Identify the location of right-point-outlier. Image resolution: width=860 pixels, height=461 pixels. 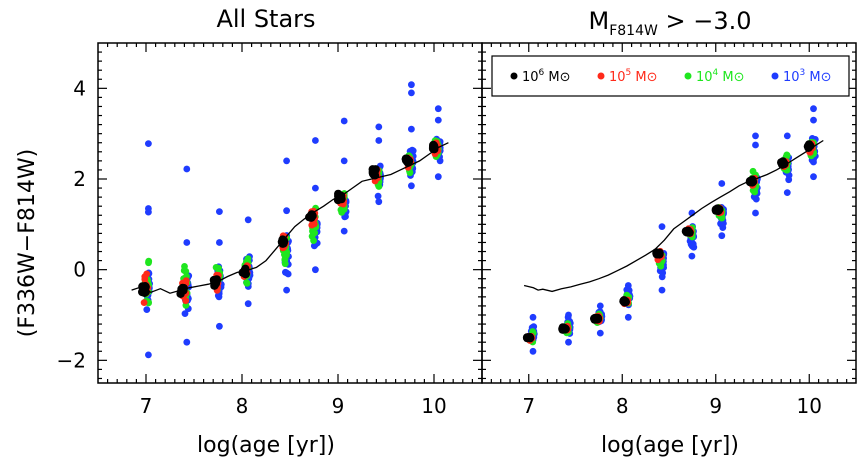
(813, 109).